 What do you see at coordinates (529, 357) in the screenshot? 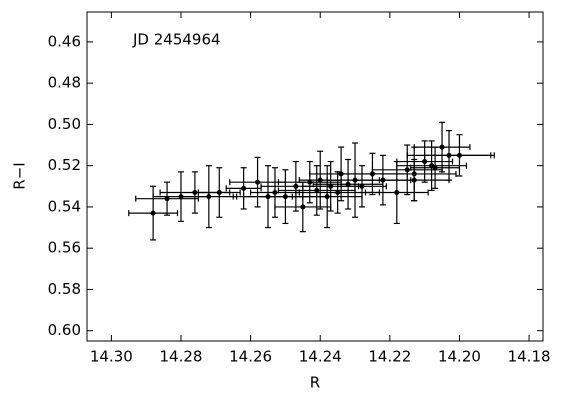
I see `x-tick-label: 14.18` at bounding box center [529, 357].